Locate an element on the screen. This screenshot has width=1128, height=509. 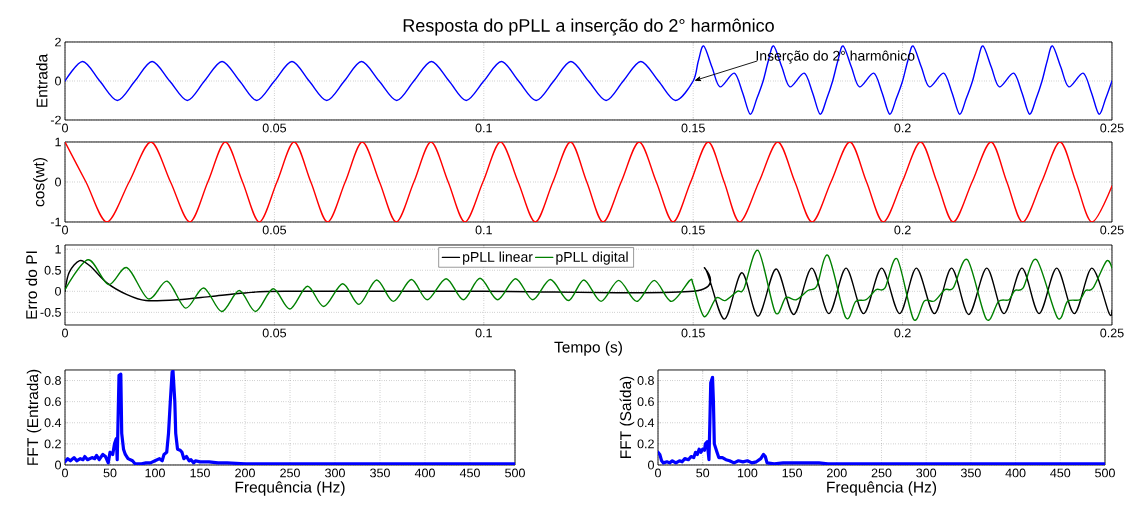
y-axis-title: cos(wt) is located at coordinates (40, 182).